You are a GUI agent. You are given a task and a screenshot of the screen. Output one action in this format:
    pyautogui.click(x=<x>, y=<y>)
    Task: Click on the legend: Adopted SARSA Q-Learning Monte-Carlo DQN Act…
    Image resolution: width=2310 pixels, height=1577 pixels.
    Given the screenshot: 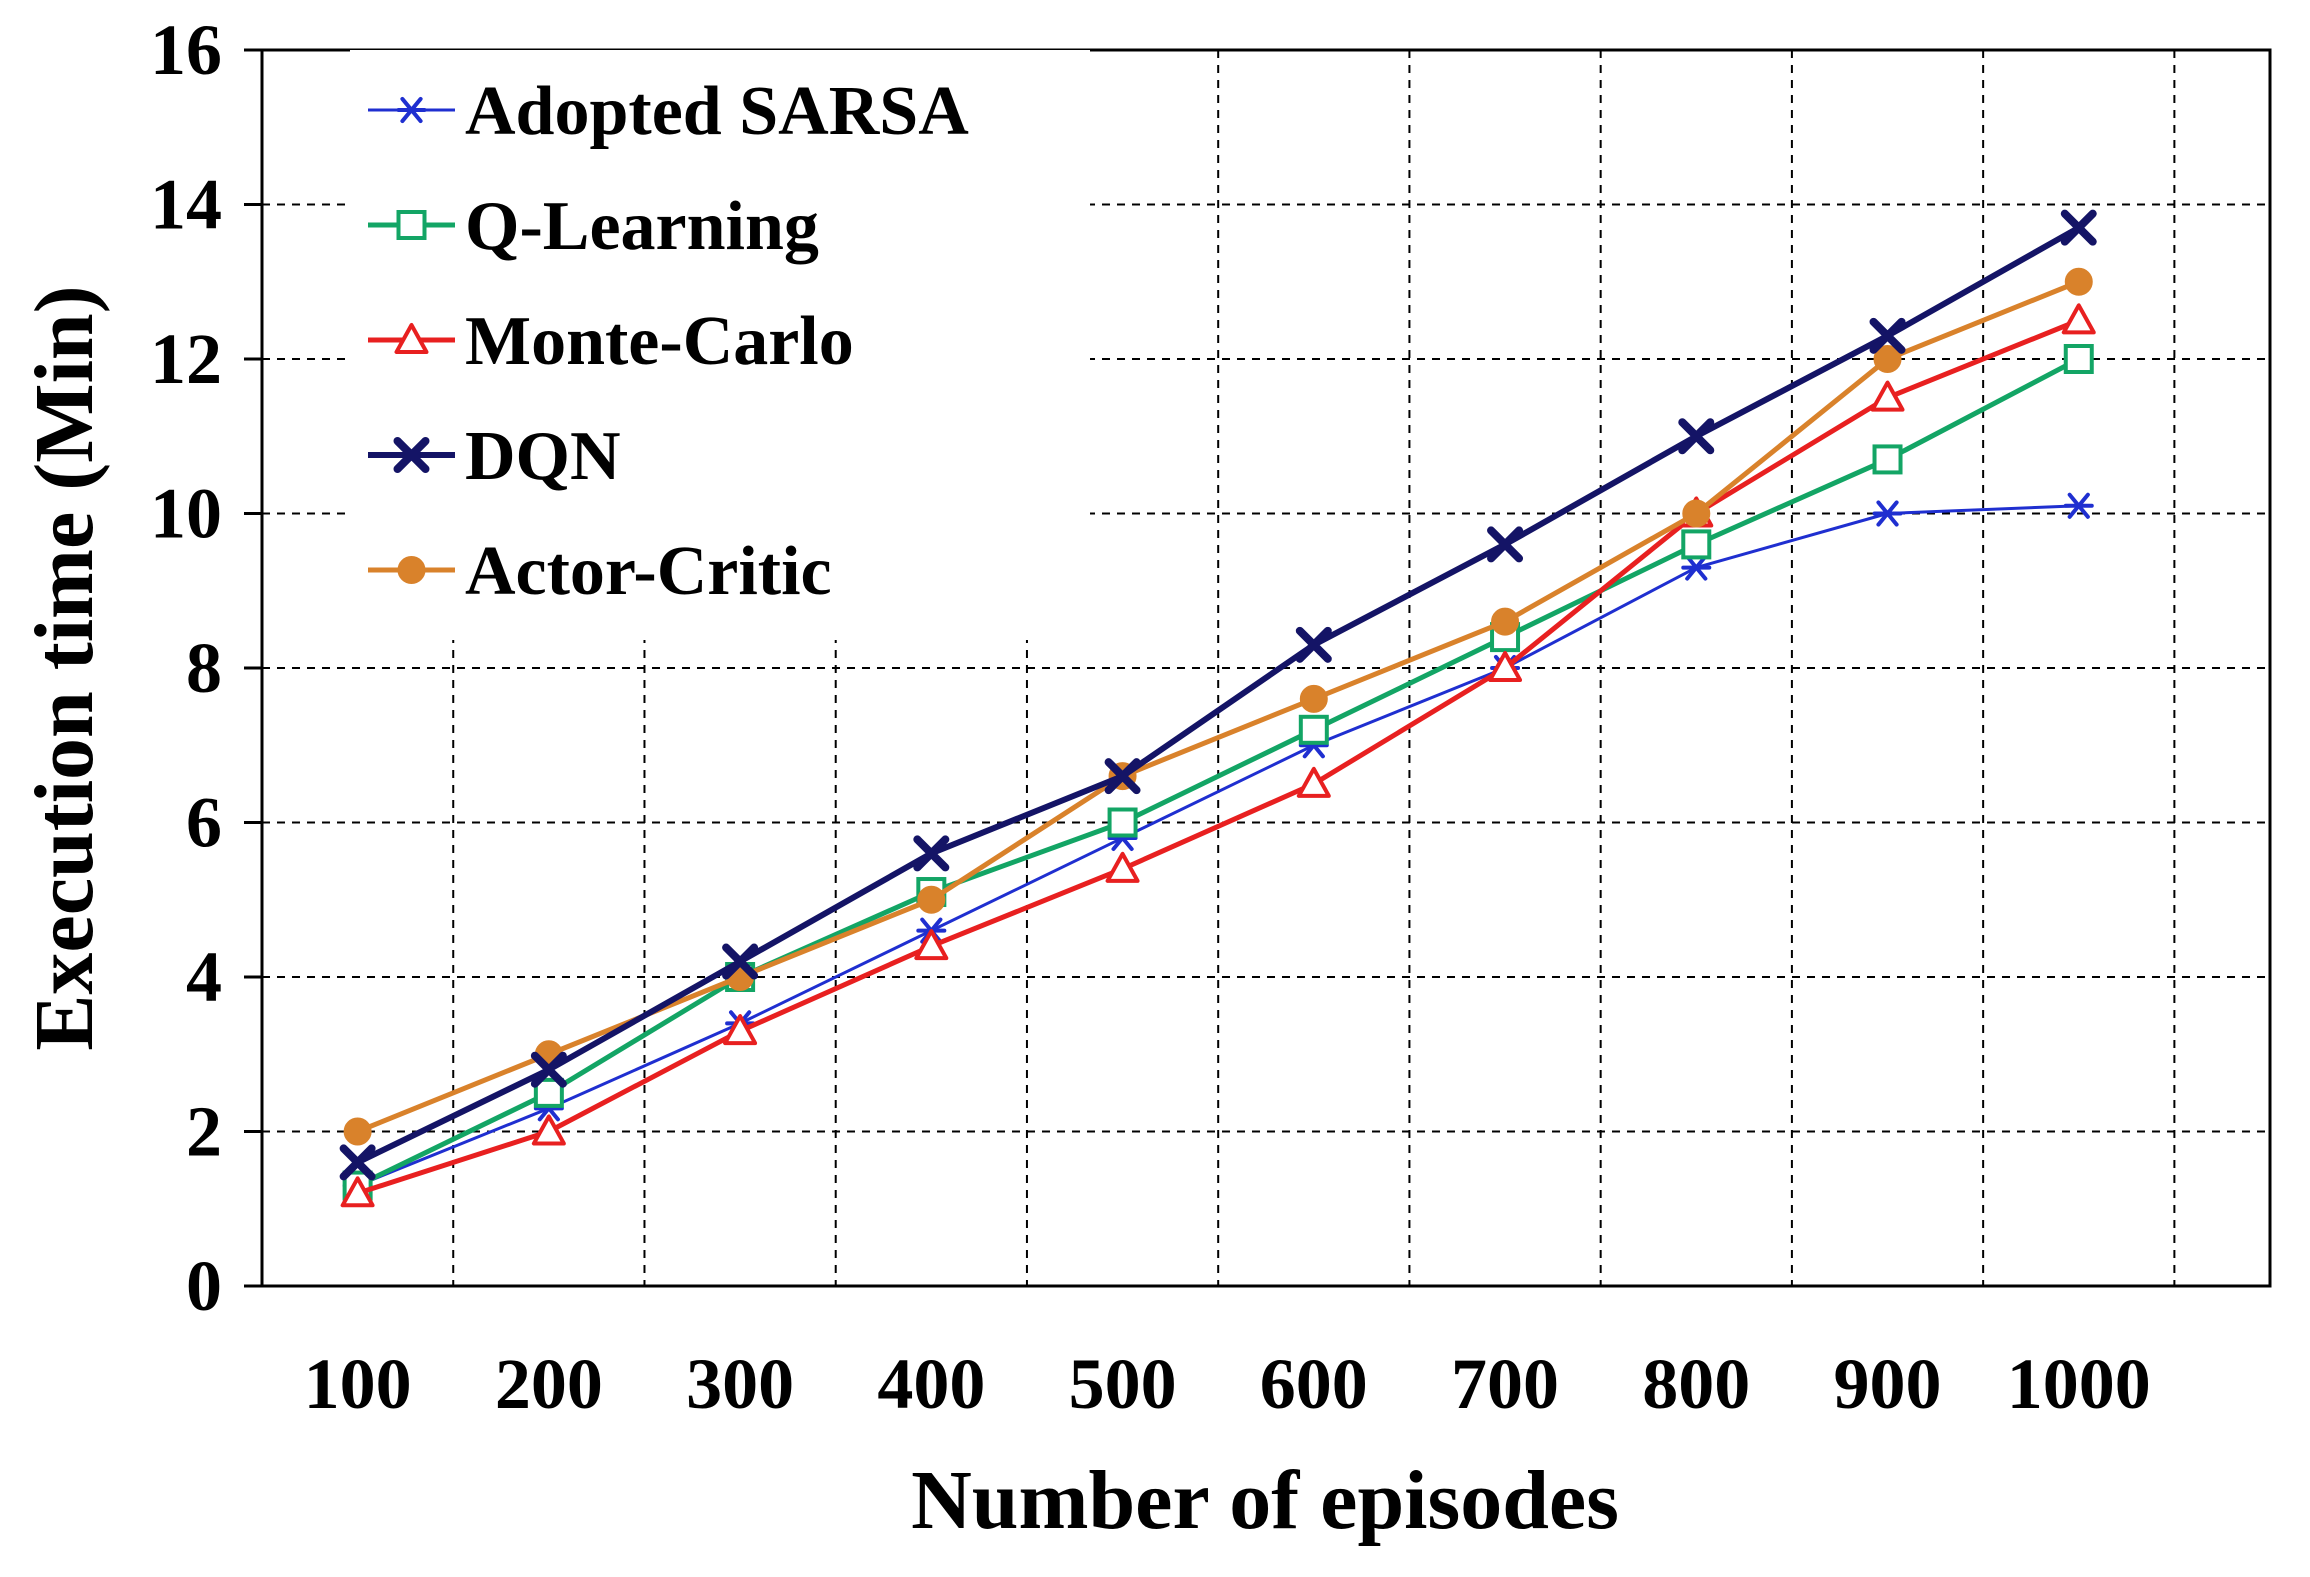 What is the action you would take?
    pyautogui.click(x=720, y=345)
    